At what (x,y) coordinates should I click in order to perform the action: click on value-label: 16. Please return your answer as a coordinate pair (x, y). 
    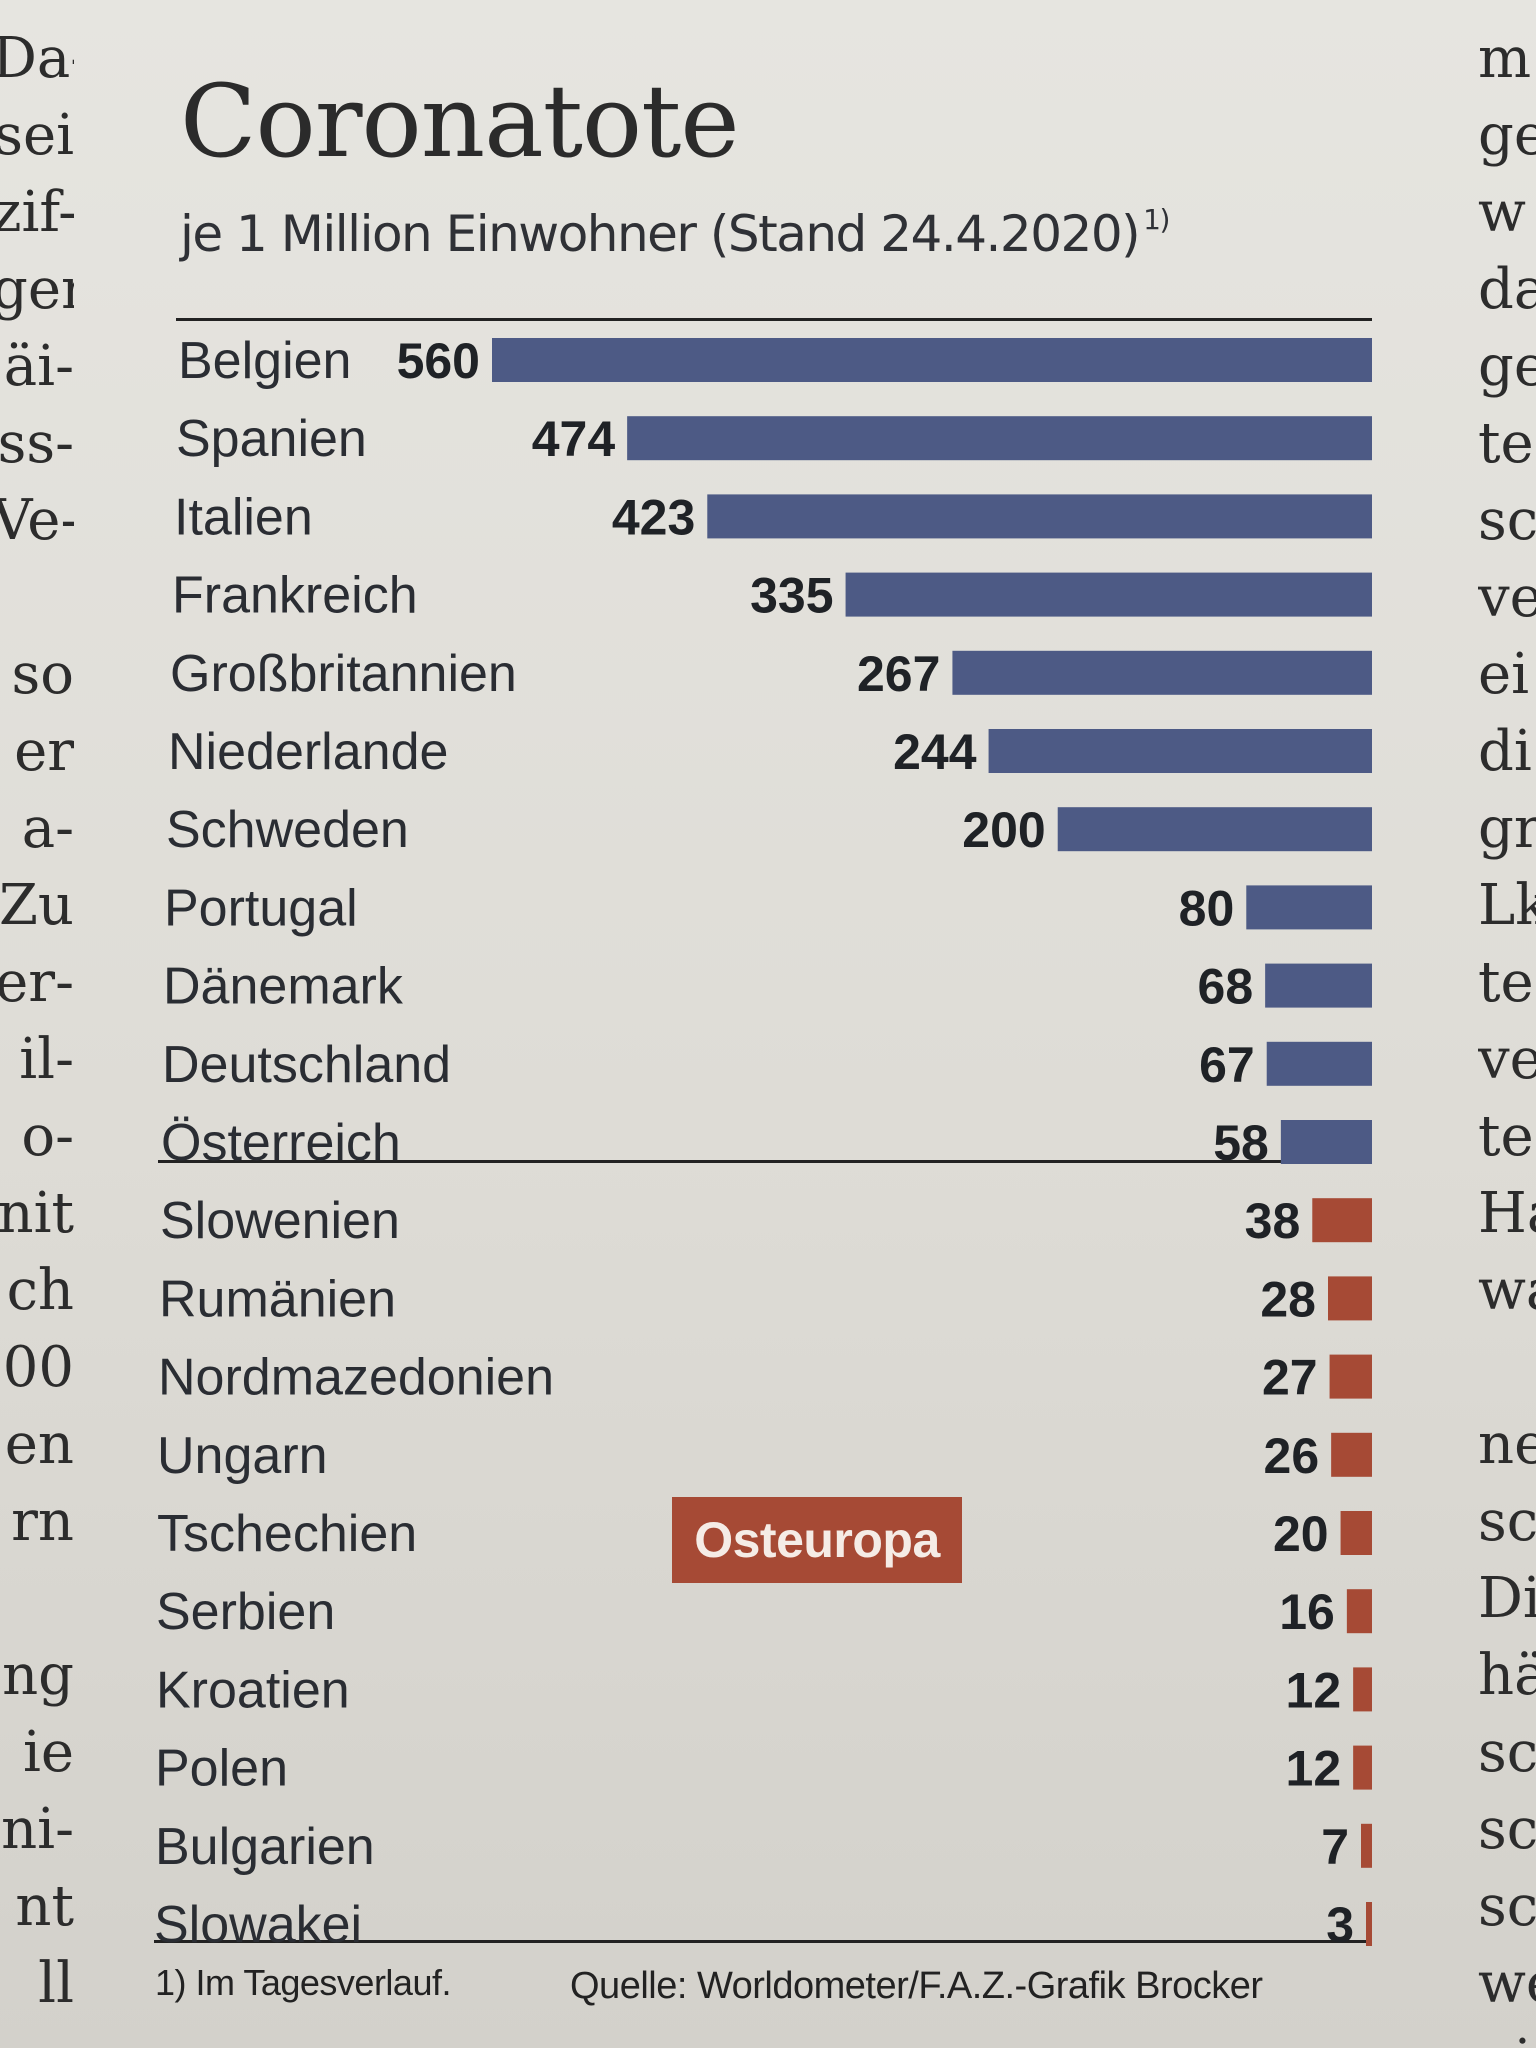
    Looking at the image, I should click on (1307, 1612).